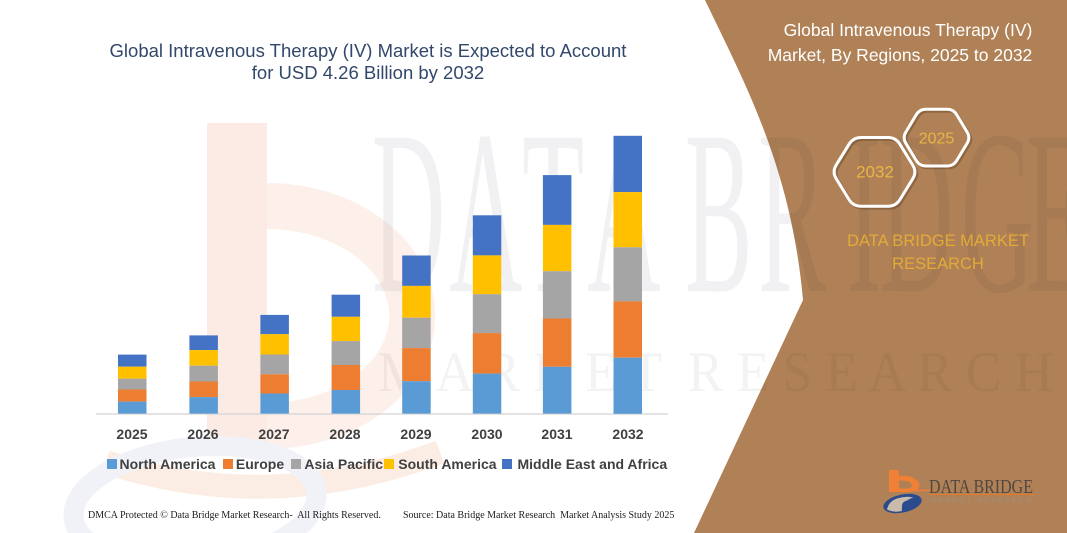 The height and width of the screenshot is (533, 1067). What do you see at coordinates (981, 487) in the screenshot?
I see `svg-text: DATA BRIDGE` at bounding box center [981, 487].